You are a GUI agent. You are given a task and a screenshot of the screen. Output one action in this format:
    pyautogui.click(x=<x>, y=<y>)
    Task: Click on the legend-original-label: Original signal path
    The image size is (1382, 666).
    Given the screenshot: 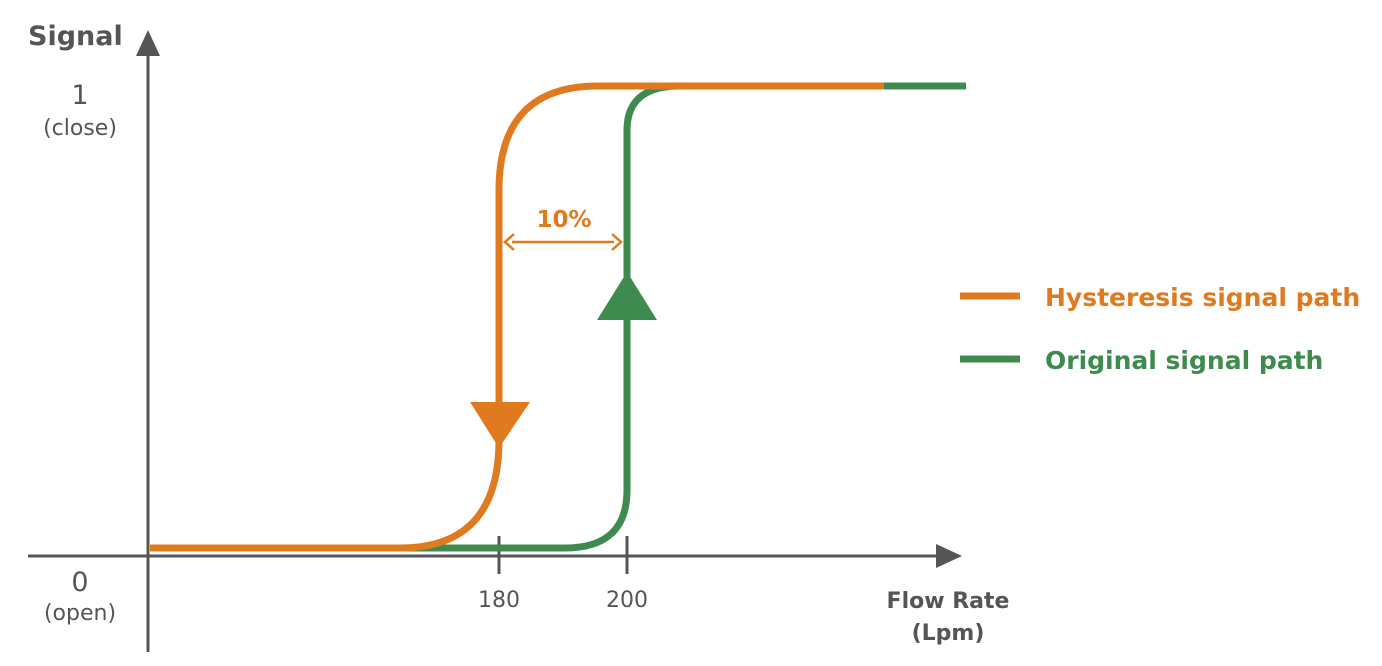 What is the action you would take?
    pyautogui.click(x=1184, y=360)
    